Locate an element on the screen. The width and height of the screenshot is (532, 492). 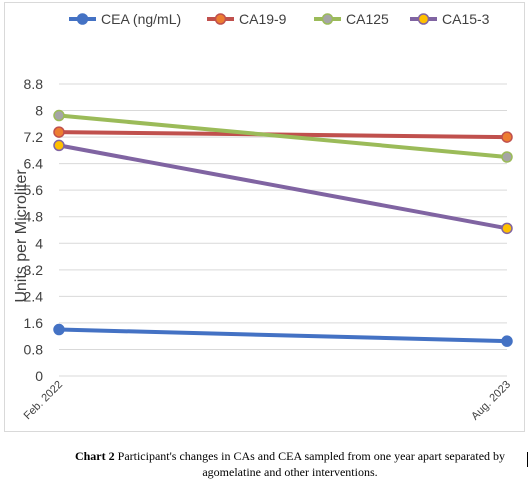
y-tick-label: 0.8 is located at coordinates (34, 349).